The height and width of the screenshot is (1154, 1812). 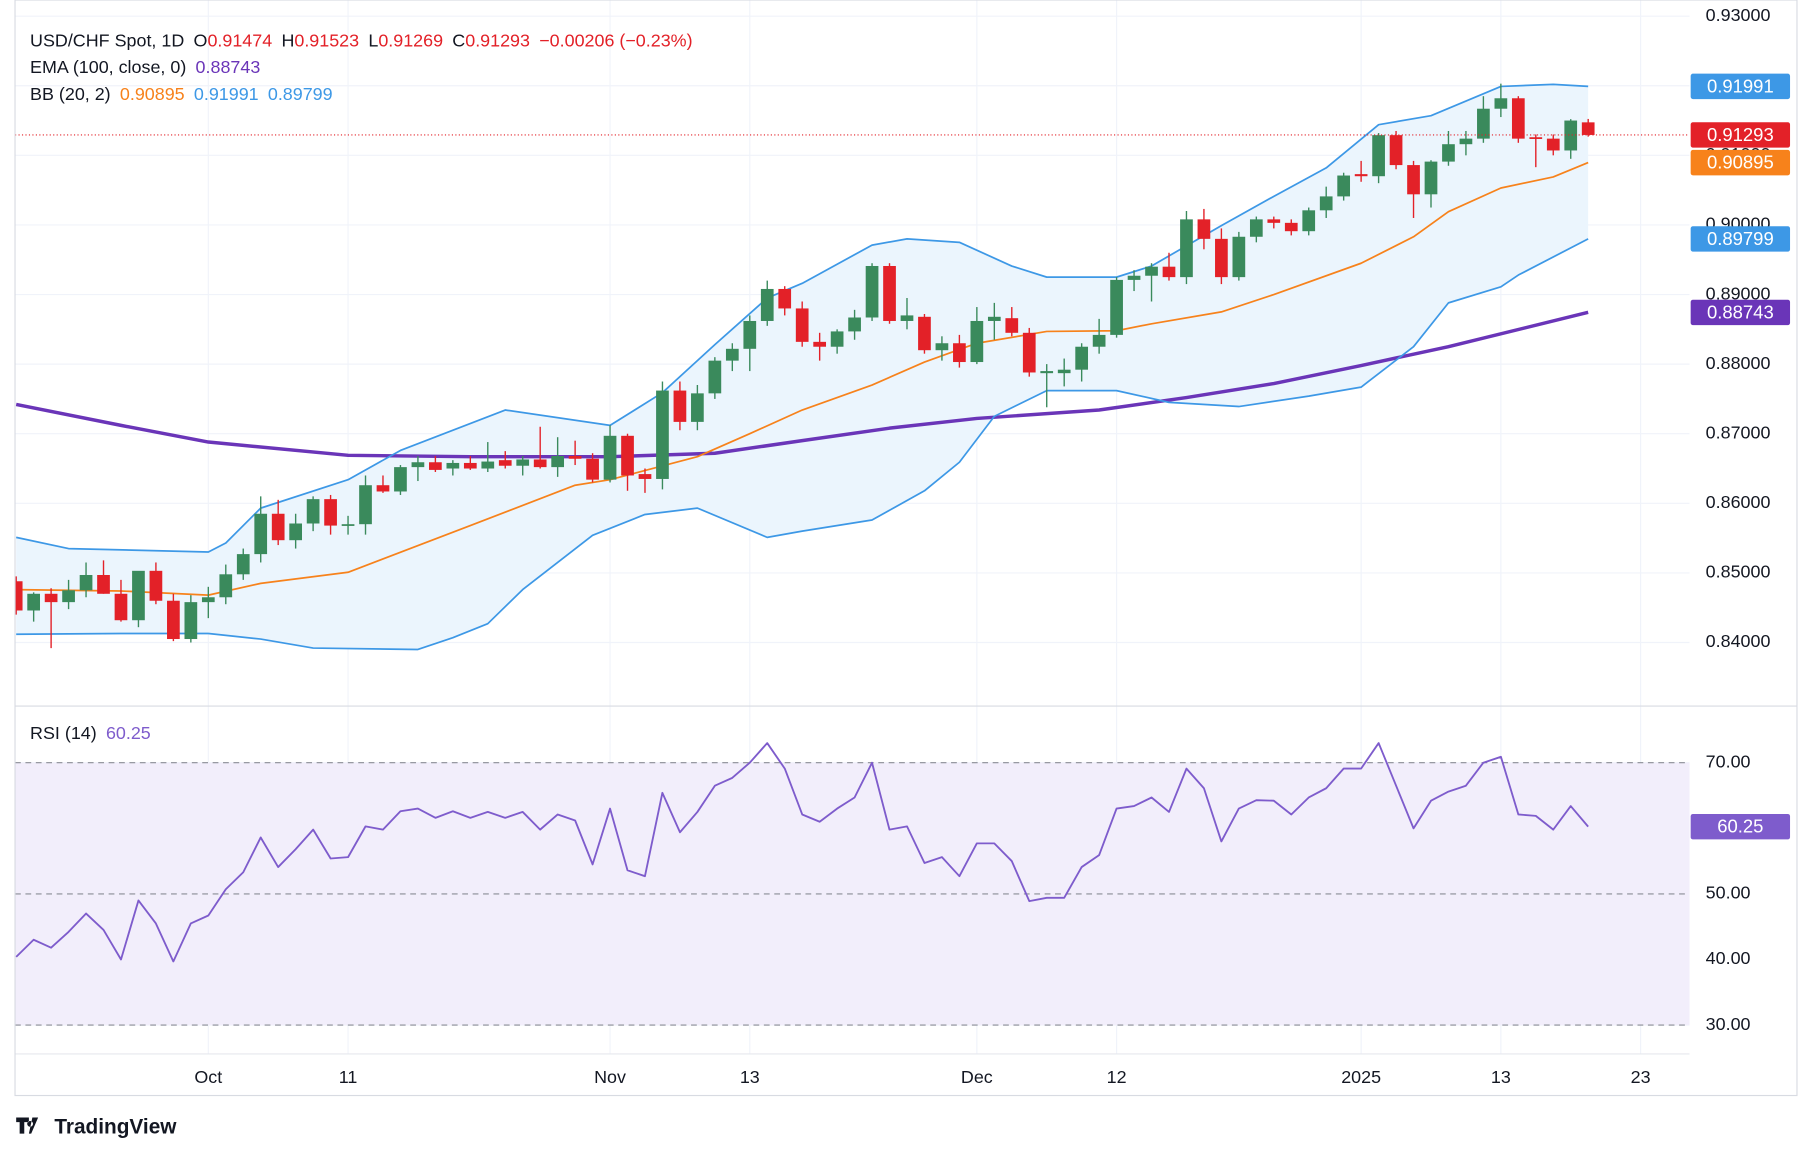 I want to click on price-tag-label: 0.91991, so click(x=1740, y=85).